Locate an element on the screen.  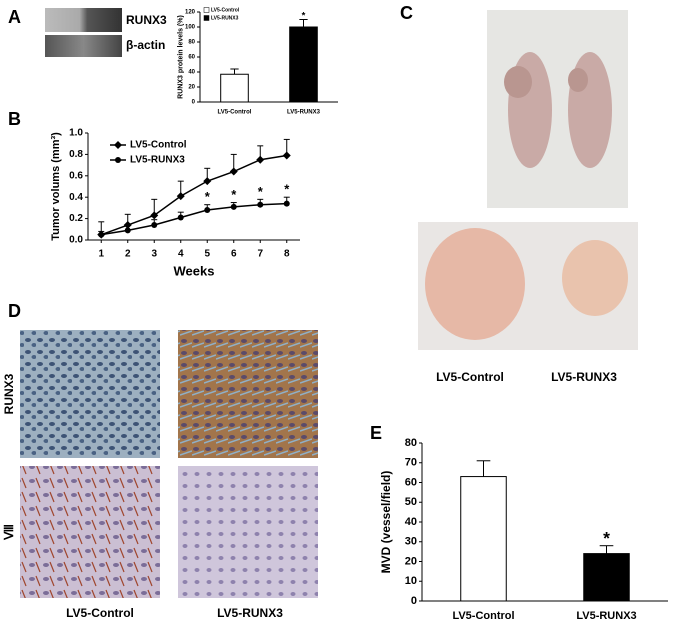
y-tick-label: 10 is located at coordinates (411, 581).